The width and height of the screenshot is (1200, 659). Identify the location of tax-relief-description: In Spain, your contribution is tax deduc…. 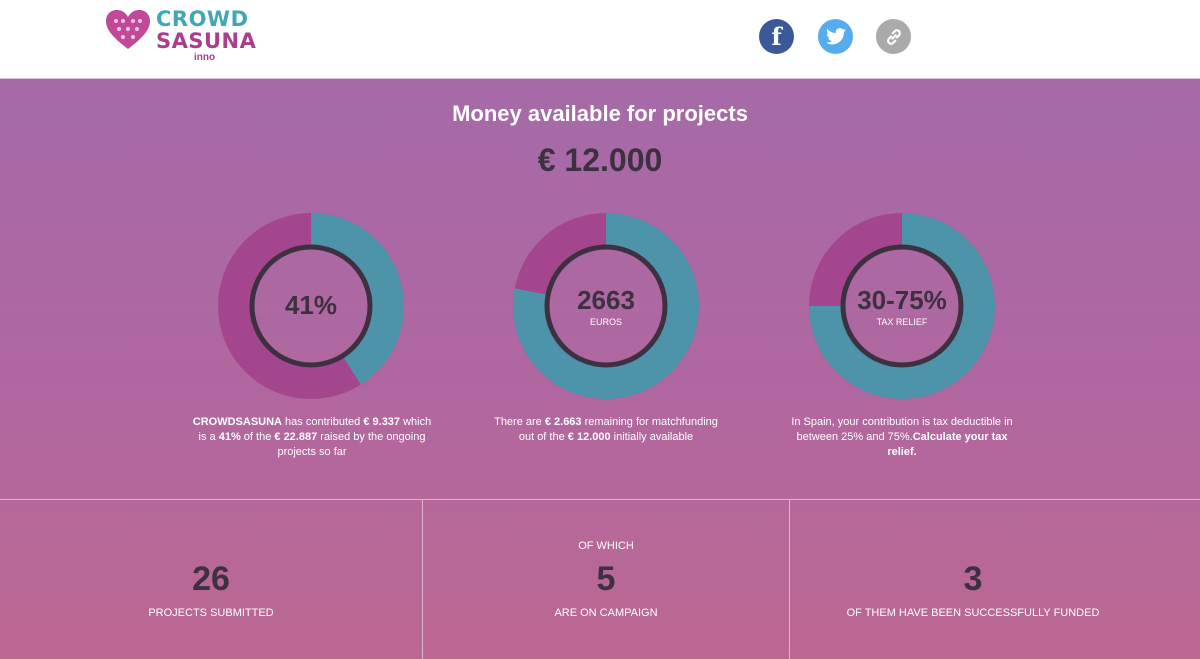
(902, 437).